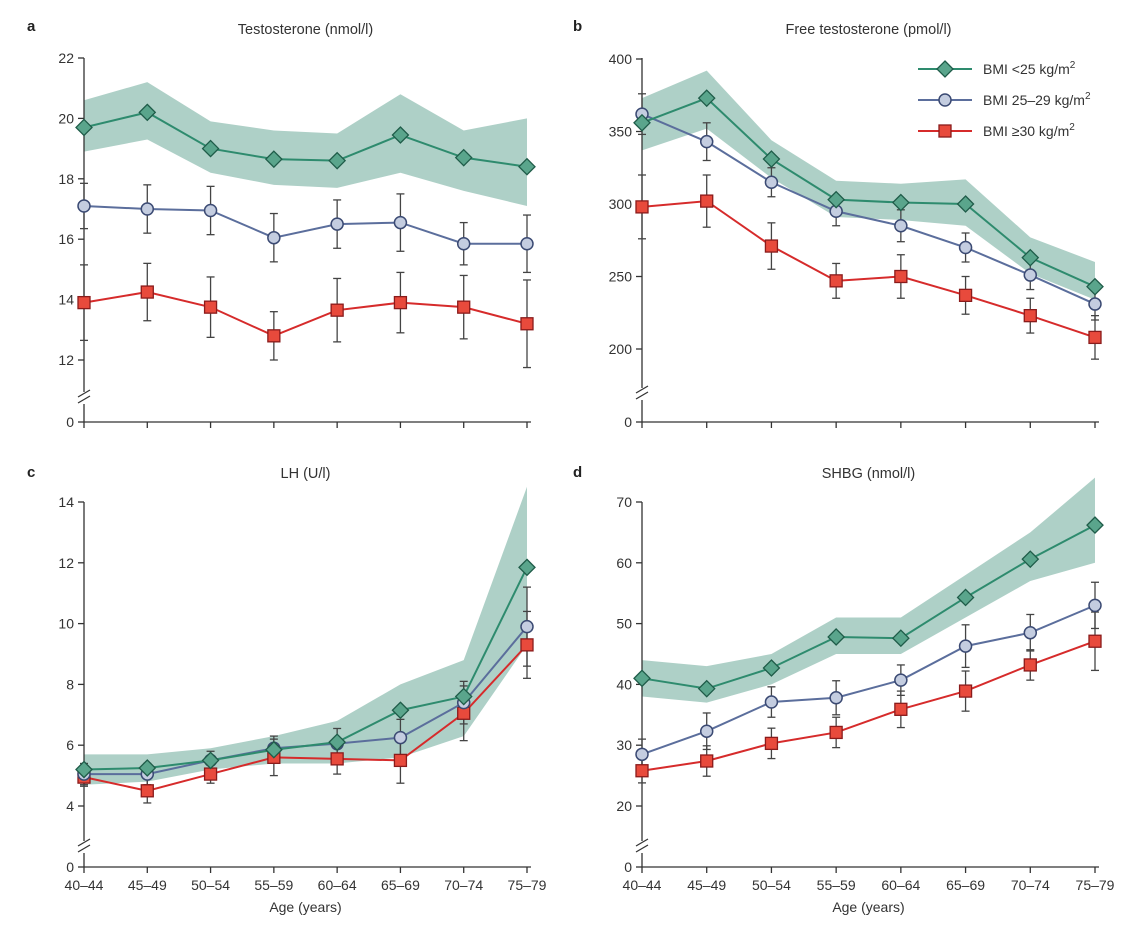 The height and width of the screenshot is (940, 1139). I want to click on panel-label: b, so click(577, 26).